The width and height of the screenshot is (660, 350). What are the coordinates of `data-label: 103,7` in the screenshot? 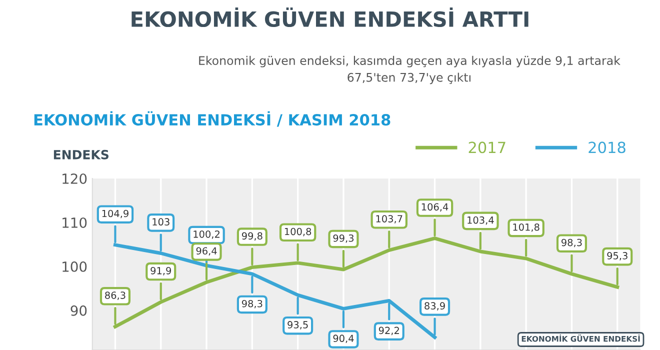 It's located at (389, 219).